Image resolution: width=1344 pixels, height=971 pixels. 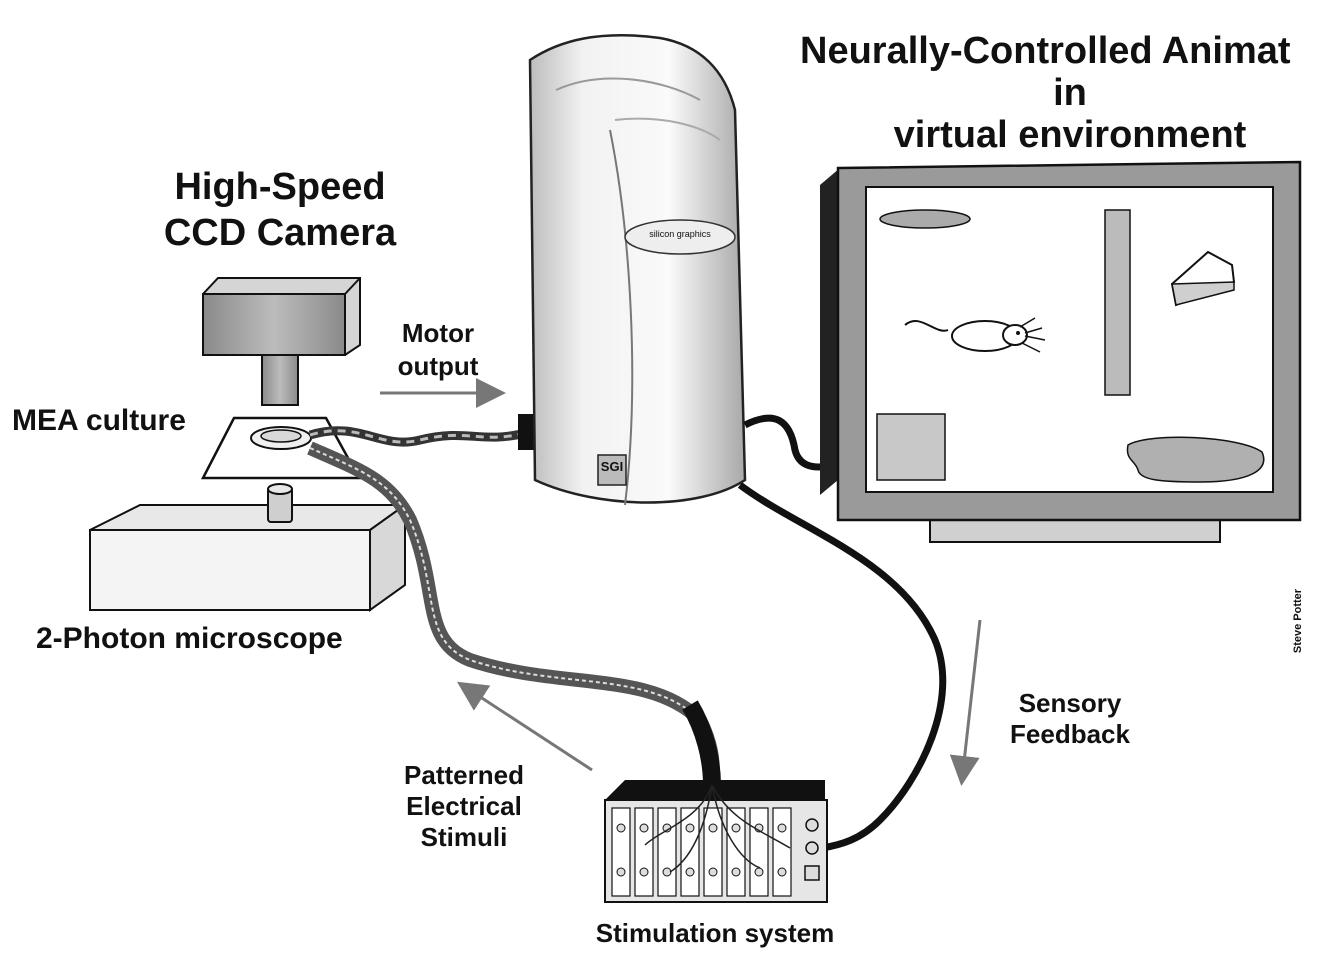 What do you see at coordinates (612, 466) in the screenshot?
I see `computer-logo: SGI` at bounding box center [612, 466].